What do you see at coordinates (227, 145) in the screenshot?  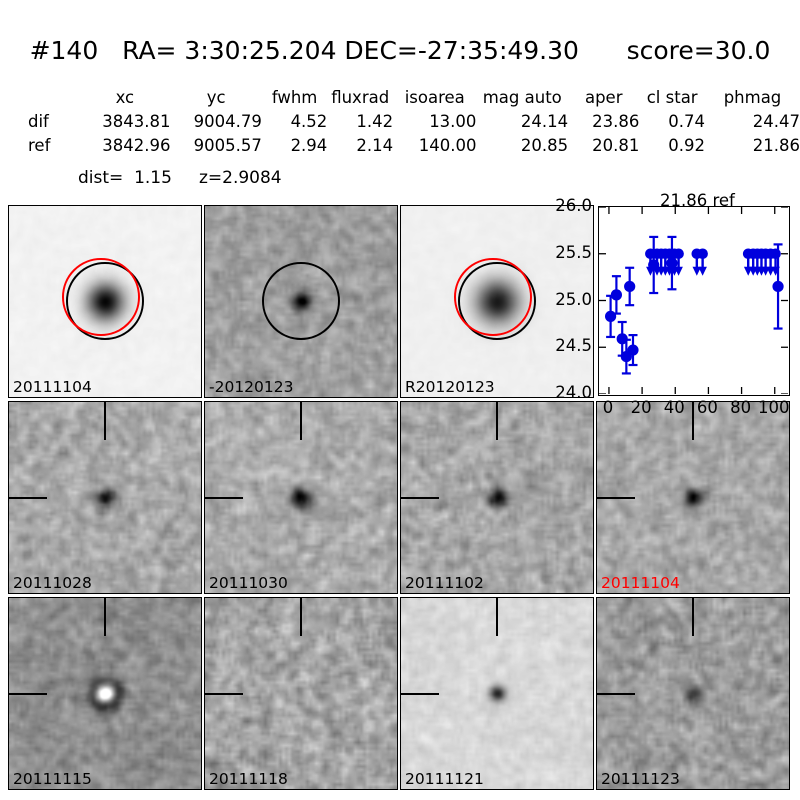 I see `ref-yc: 9005.57` at bounding box center [227, 145].